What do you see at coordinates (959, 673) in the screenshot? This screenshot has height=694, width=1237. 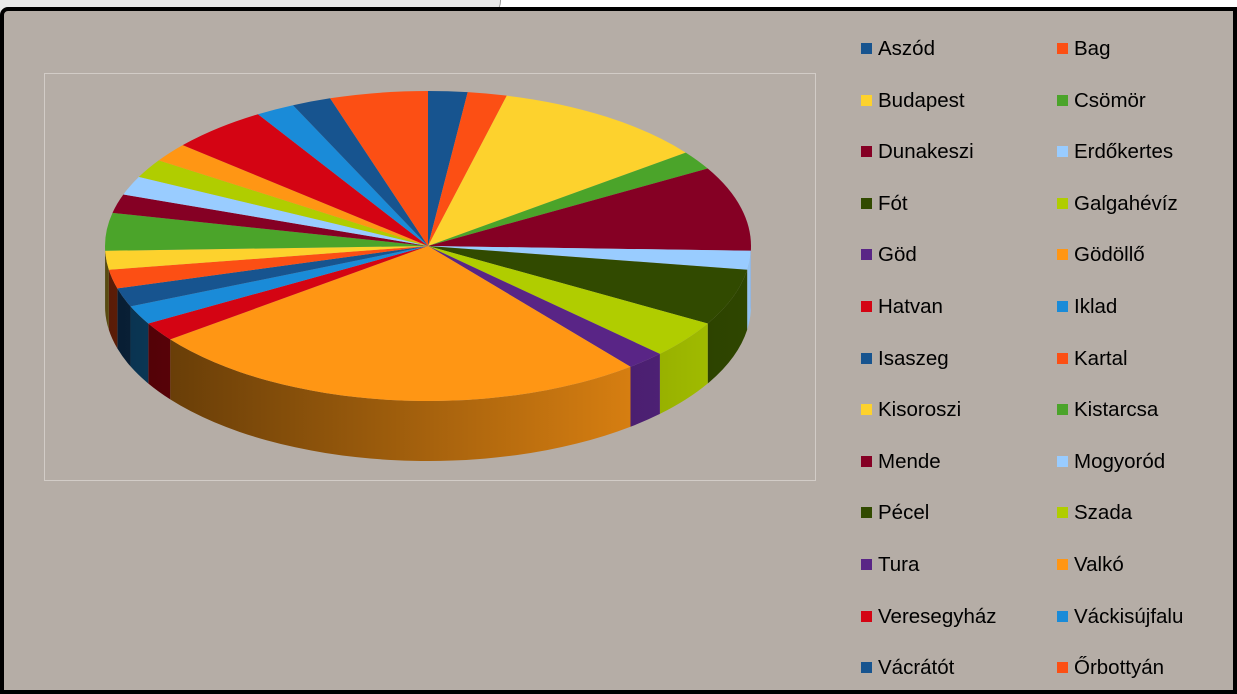 I see `legend-item-vacratot: Vácrátót` at bounding box center [959, 673].